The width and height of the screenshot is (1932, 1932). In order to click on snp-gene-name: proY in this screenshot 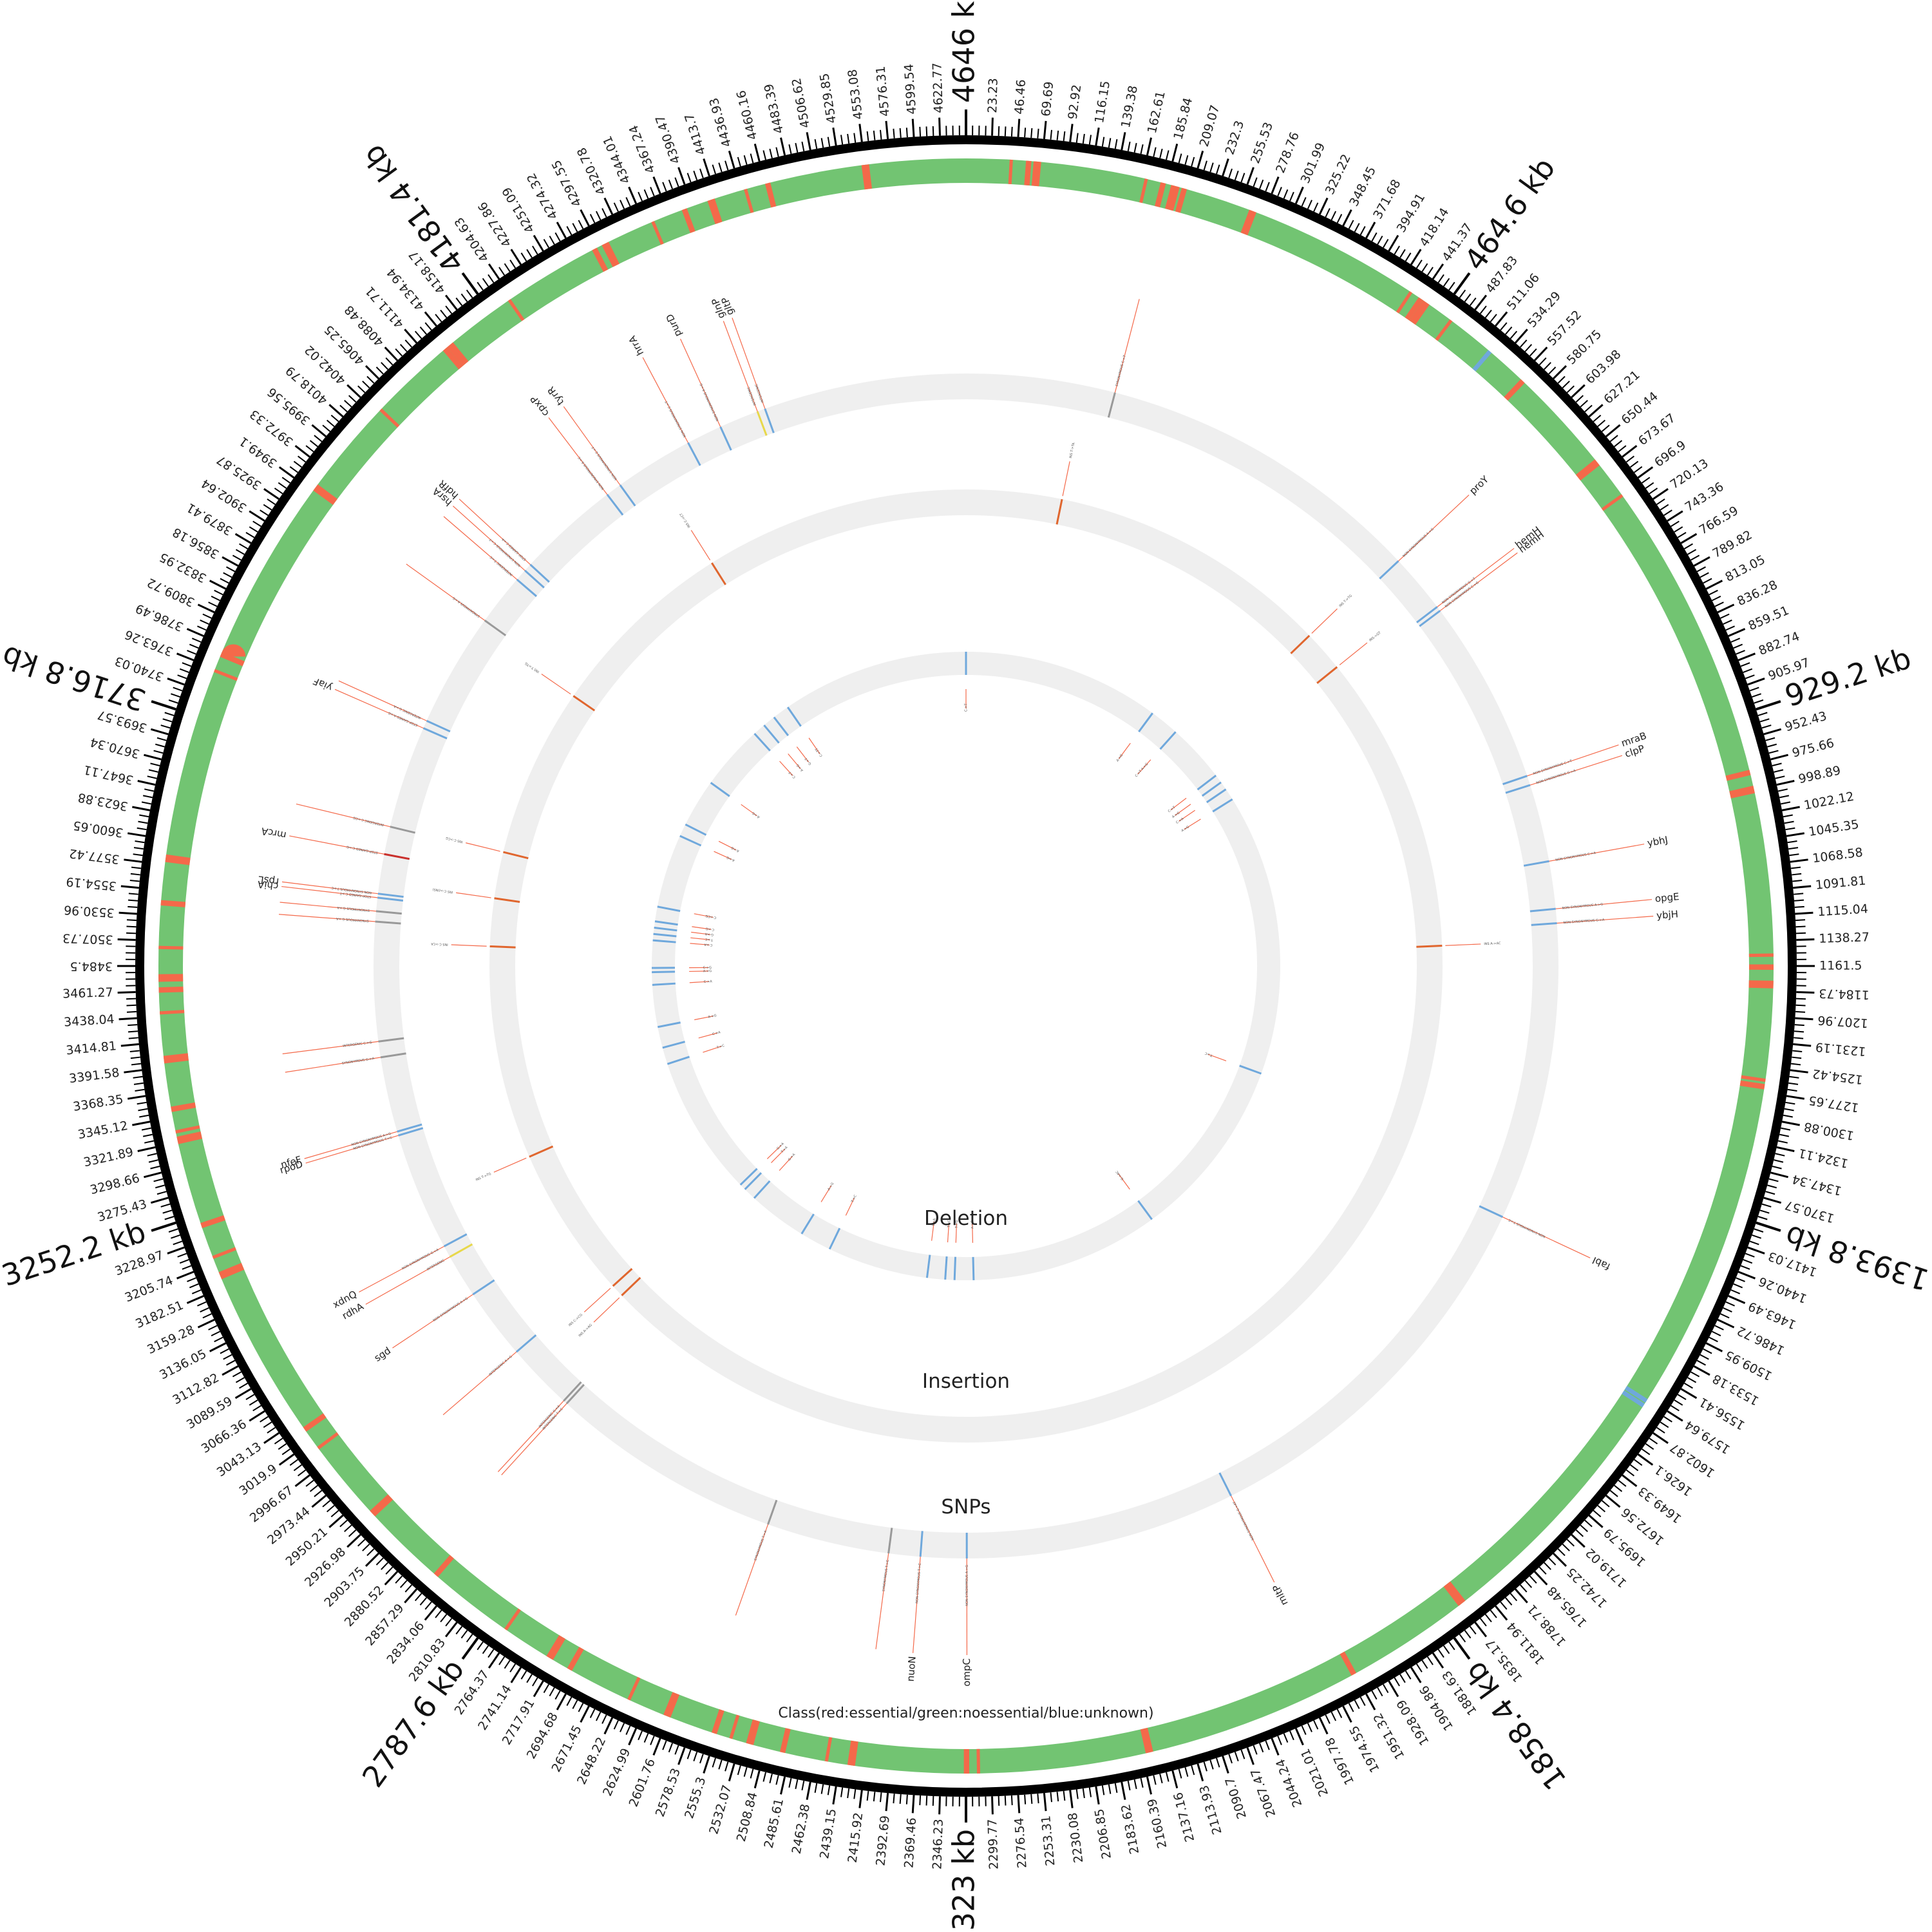, I will do `click(1479, 485)`.